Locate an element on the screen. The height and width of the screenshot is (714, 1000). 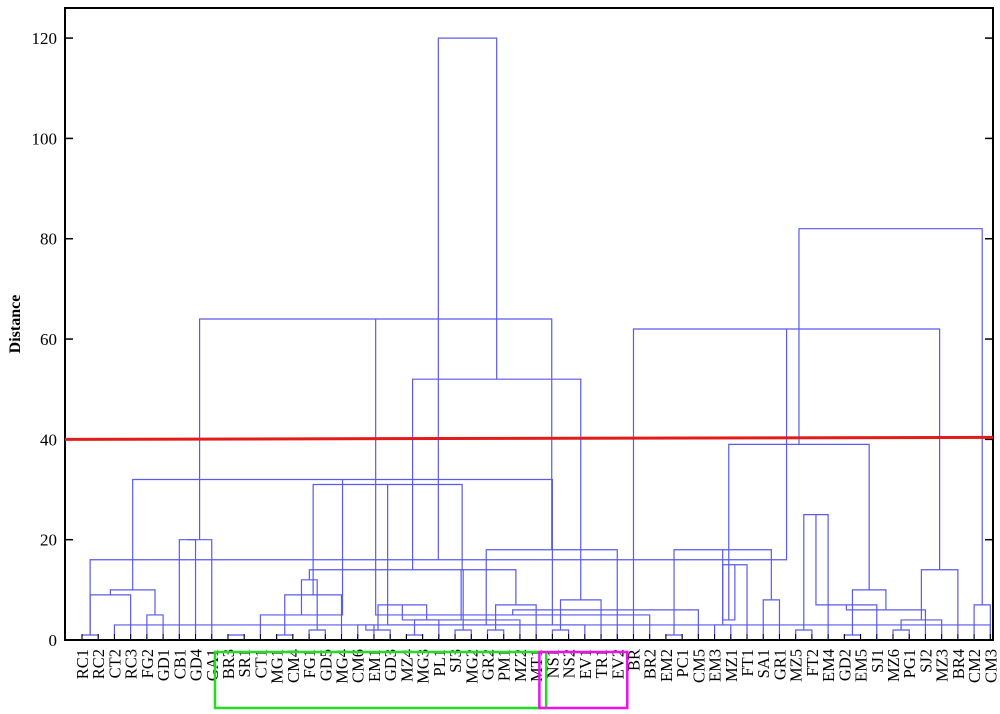
leaf-label: CM4 is located at coordinates (293, 666).